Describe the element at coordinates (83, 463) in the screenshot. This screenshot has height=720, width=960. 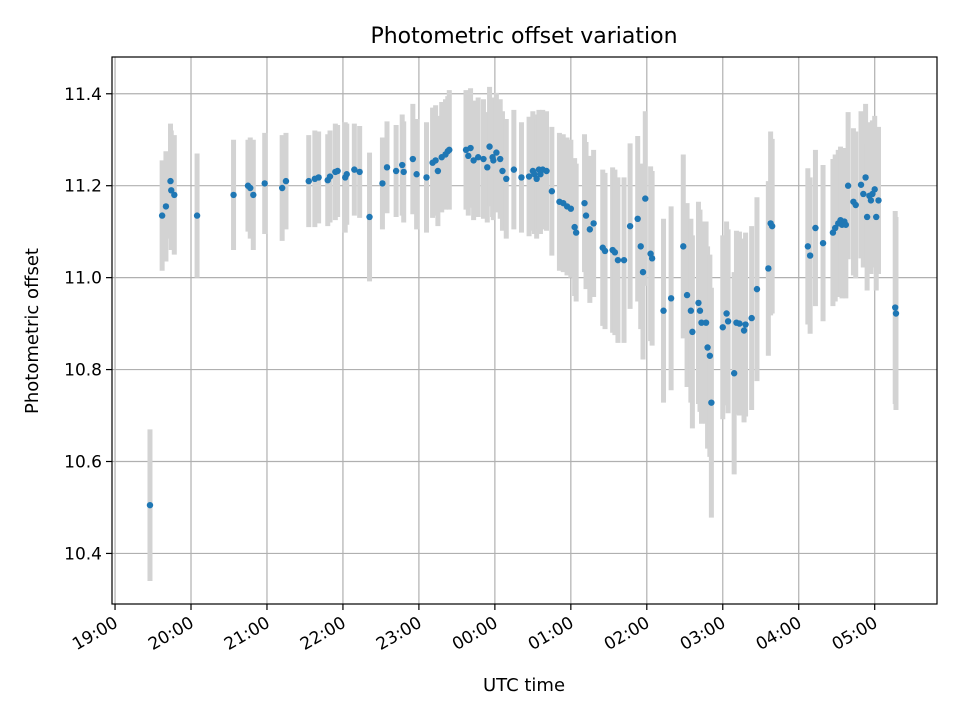
I see `y-tick-label: 10.6` at that location.